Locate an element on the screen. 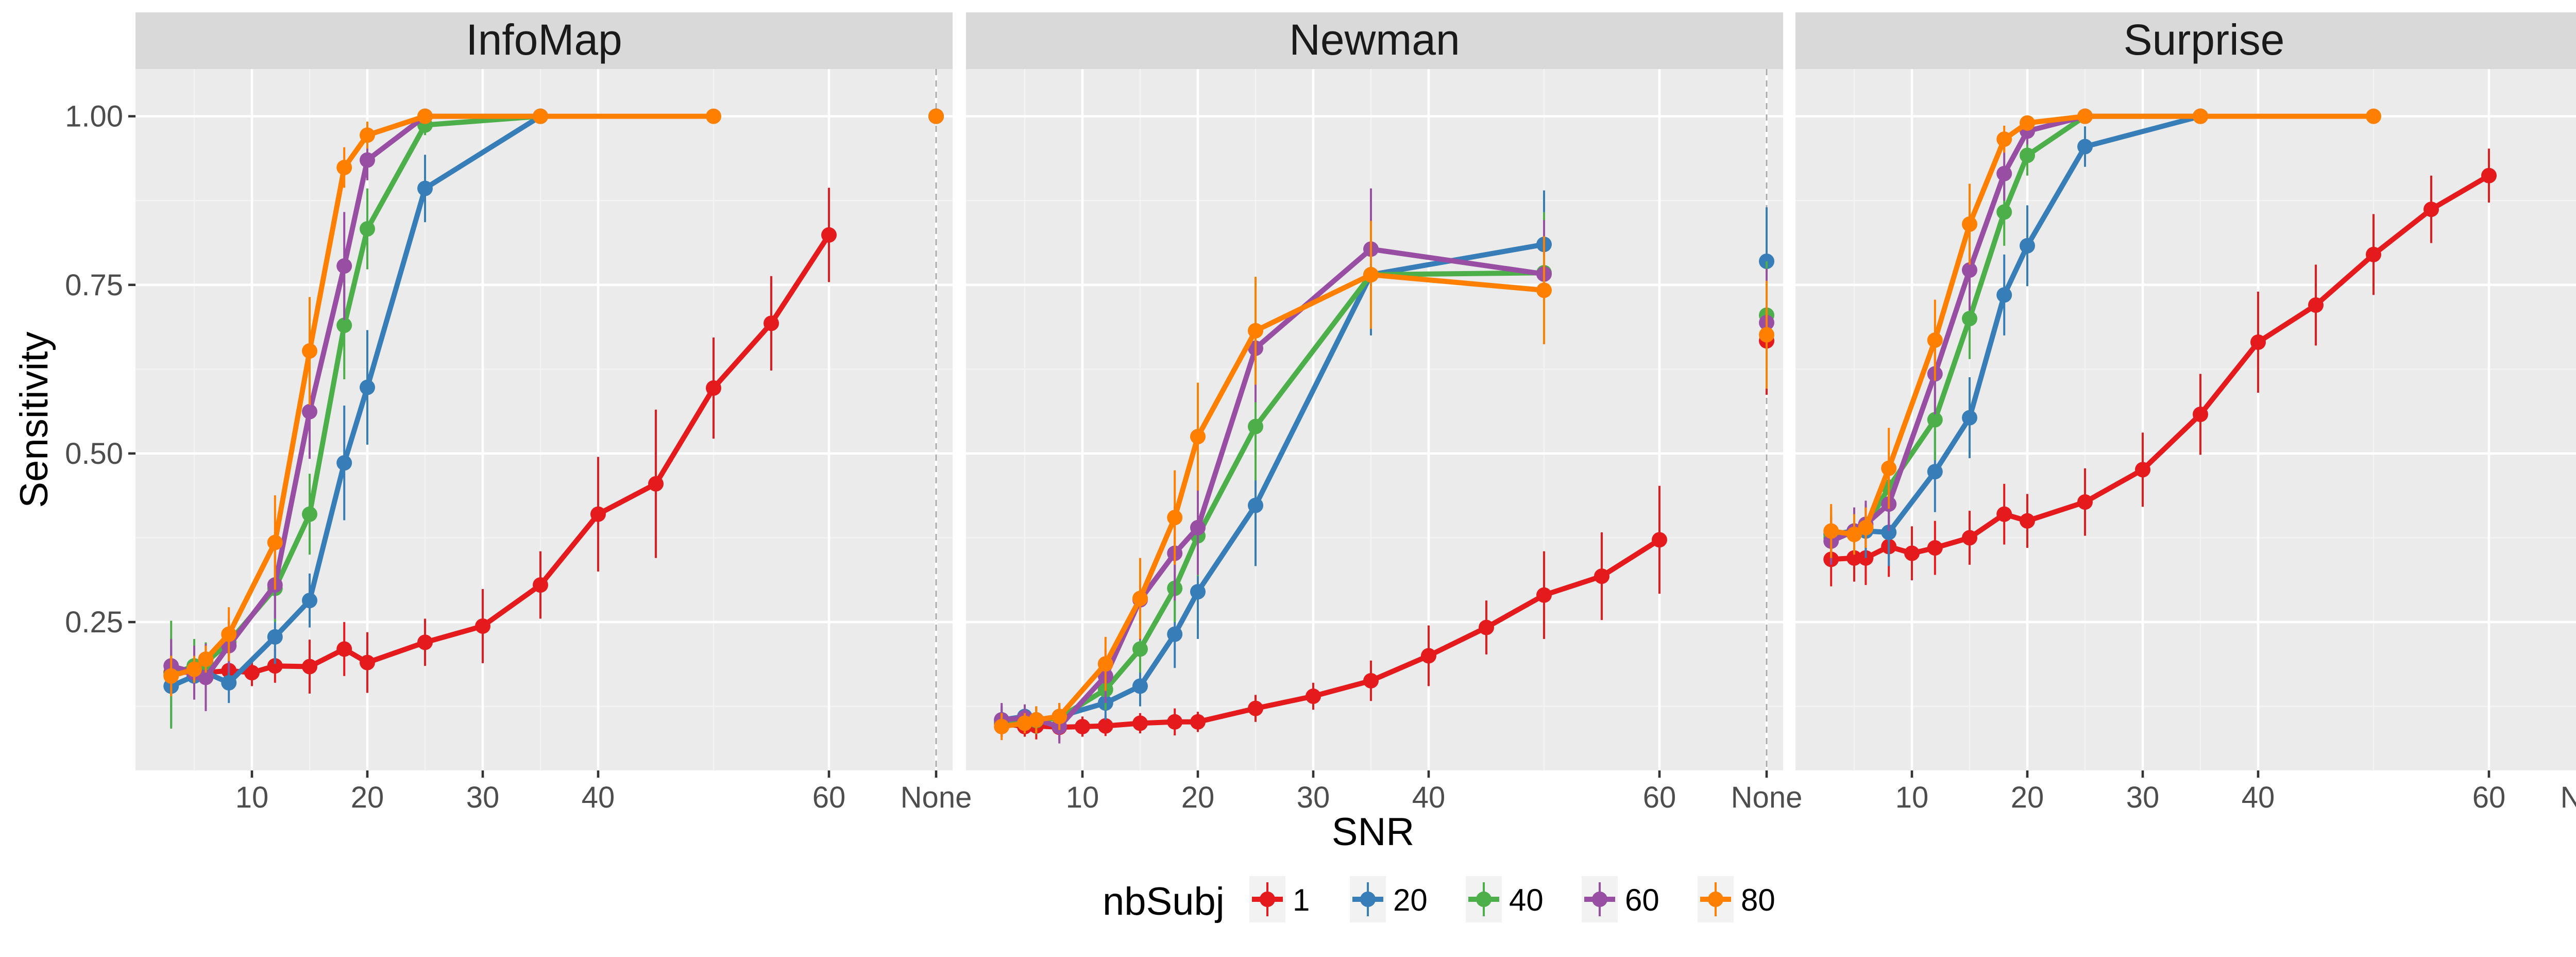 The height and width of the screenshot is (957, 2576). legend-item-60: 60 is located at coordinates (1621, 899).